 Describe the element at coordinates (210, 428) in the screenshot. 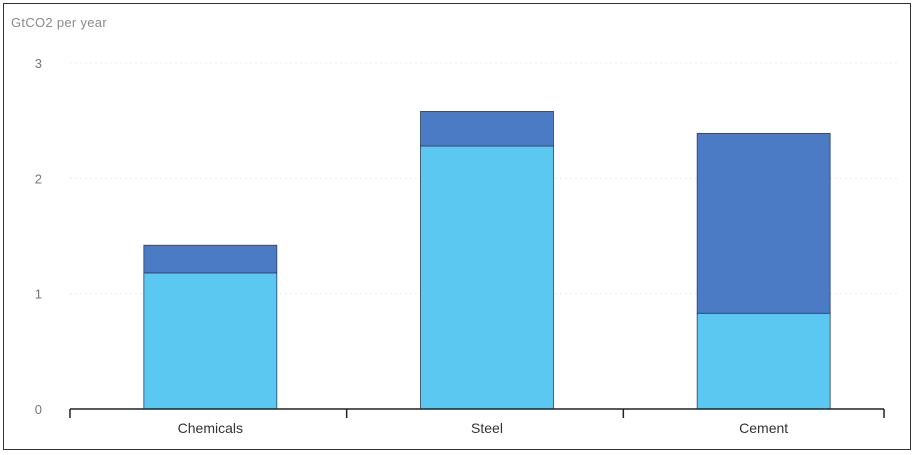

I see `x-tick-label: Chemicals` at that location.